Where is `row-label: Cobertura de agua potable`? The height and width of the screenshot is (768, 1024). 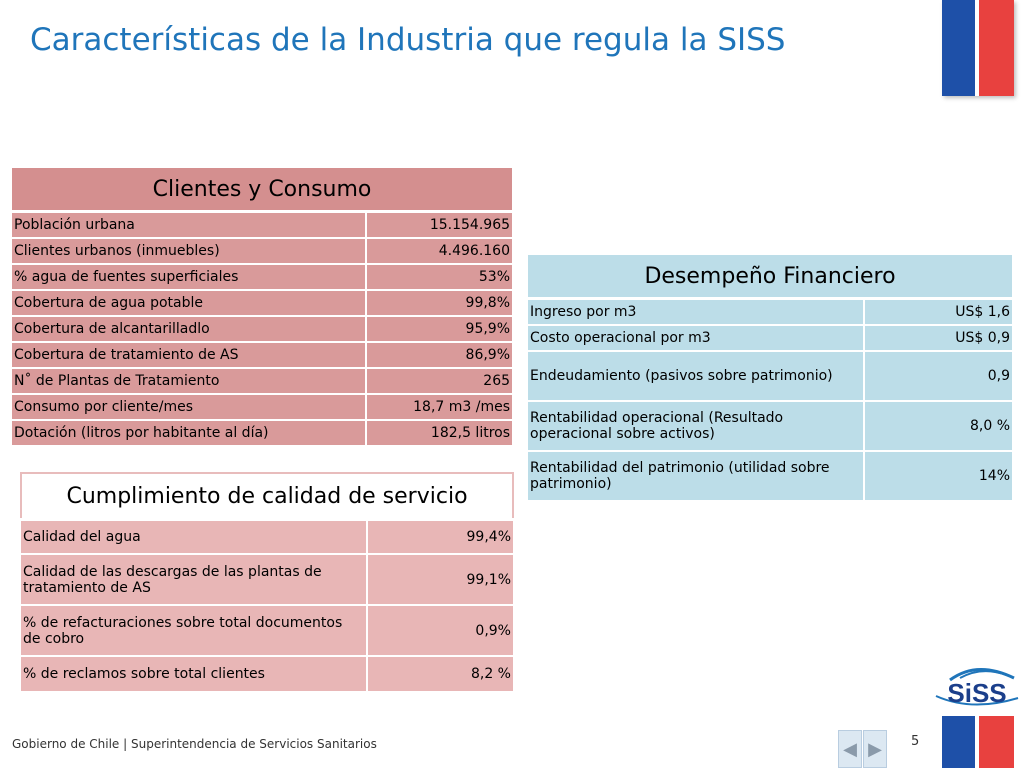
row-label: Cobertura de agua potable is located at coordinates (189, 303).